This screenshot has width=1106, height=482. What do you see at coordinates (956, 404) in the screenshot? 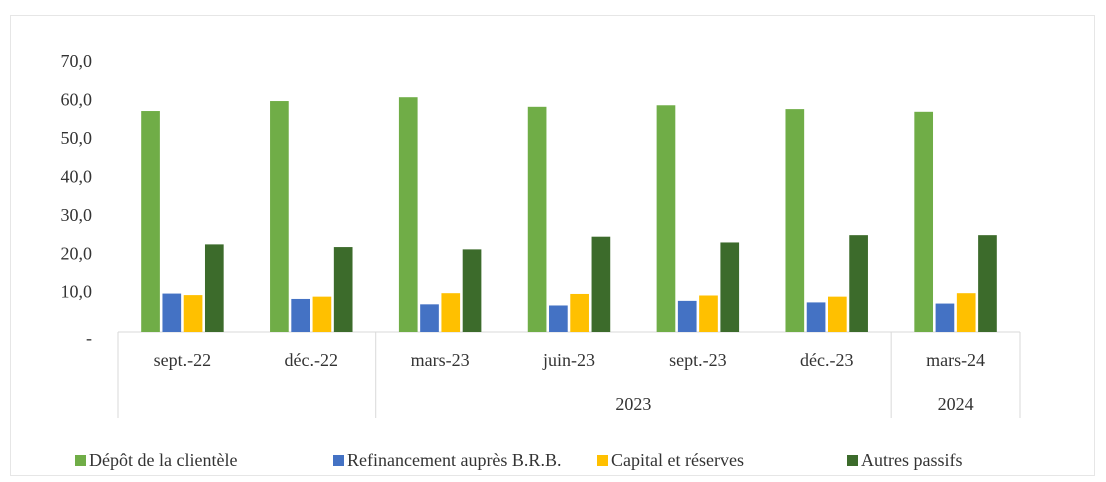
I see `x-group-label: 2024` at bounding box center [956, 404].